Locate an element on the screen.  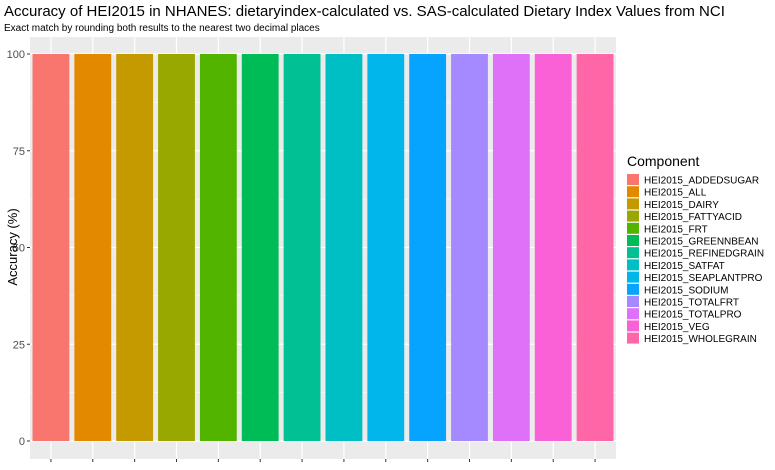
legend-title: Component is located at coordinates (663, 161).